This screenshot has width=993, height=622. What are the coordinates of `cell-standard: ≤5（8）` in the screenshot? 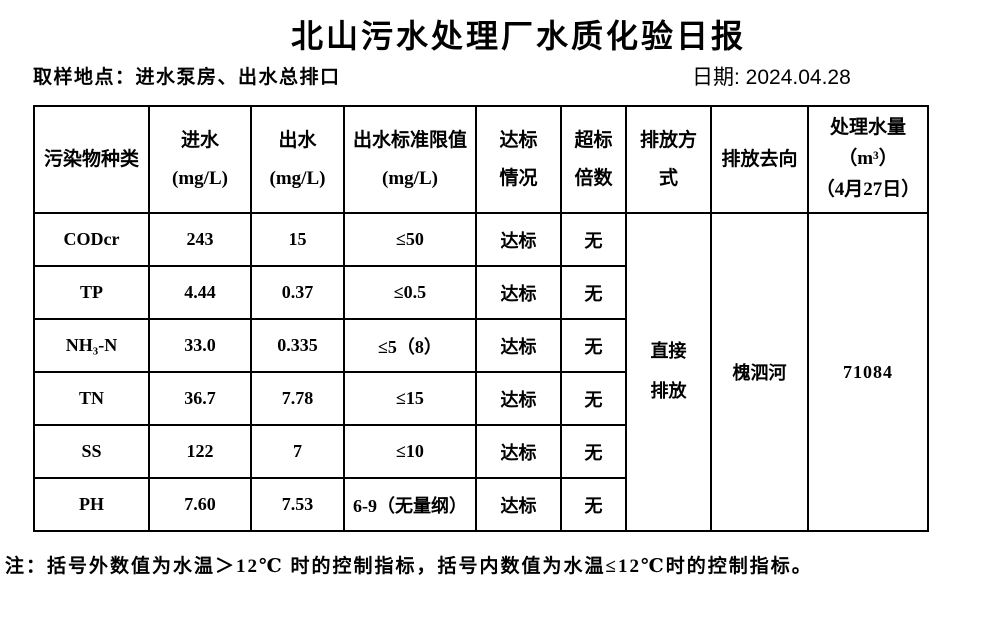 It's located at (410, 345).